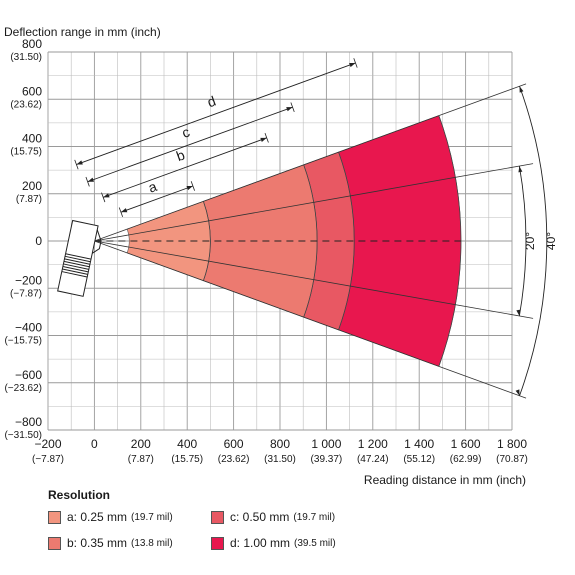 Image resolution: width=575 pixels, height=575 pixels. What do you see at coordinates (466, 459) in the screenshot?
I see `x-tick-sublabel: (62.99)` at bounding box center [466, 459].